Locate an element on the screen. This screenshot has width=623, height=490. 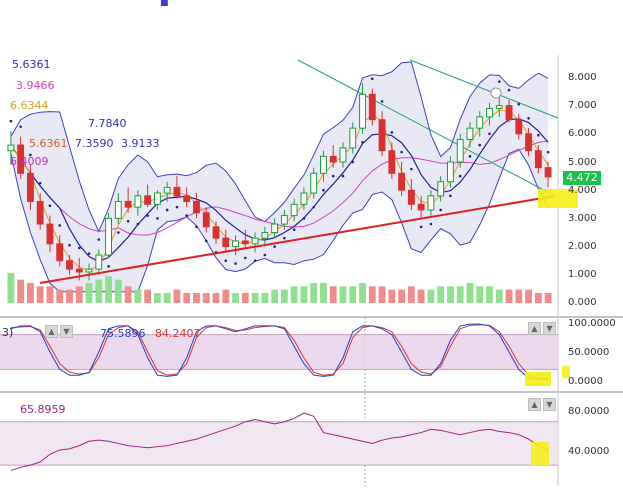
rsi-panel-up-button: ▲ is located at coordinates (534, 404).